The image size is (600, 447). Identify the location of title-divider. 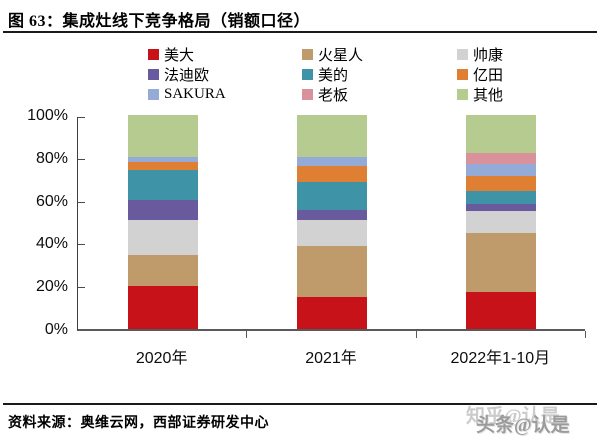
(300, 32).